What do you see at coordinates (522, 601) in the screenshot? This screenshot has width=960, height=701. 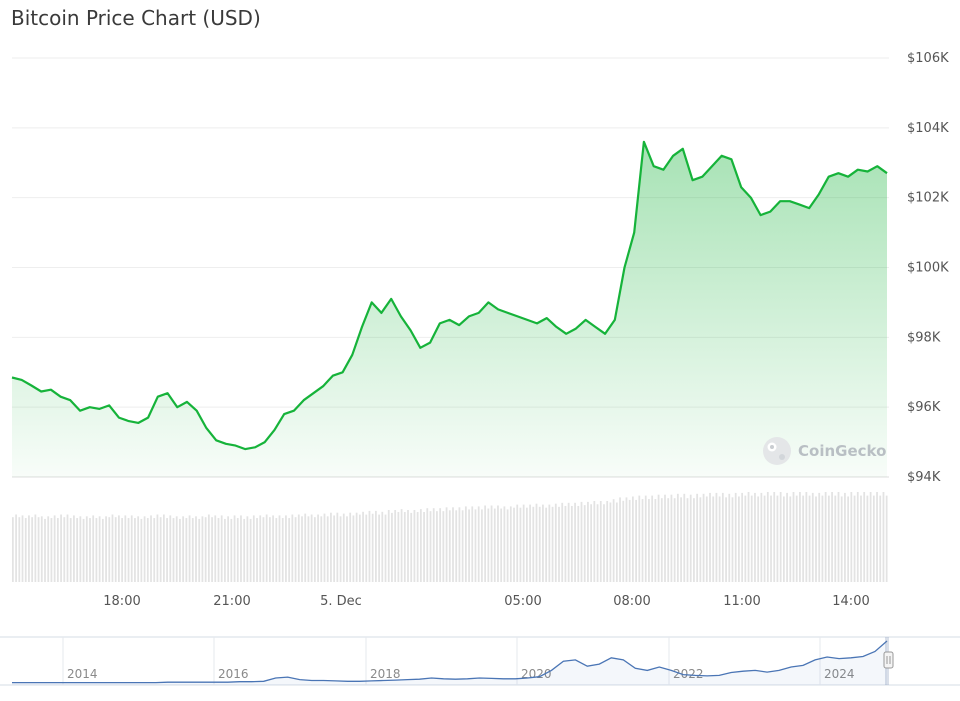 I see `x-tick-label: 05:00` at bounding box center [522, 601].